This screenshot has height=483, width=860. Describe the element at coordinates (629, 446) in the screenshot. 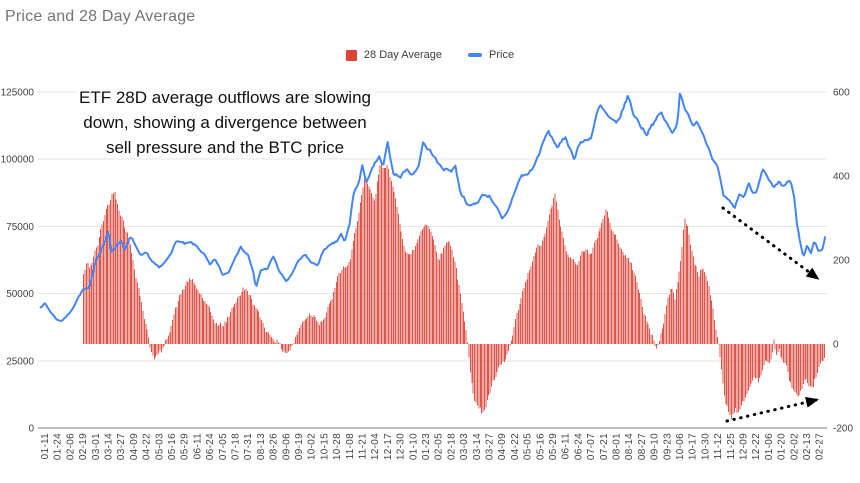

I see `x-axis-tick-label: 08-14` at that location.